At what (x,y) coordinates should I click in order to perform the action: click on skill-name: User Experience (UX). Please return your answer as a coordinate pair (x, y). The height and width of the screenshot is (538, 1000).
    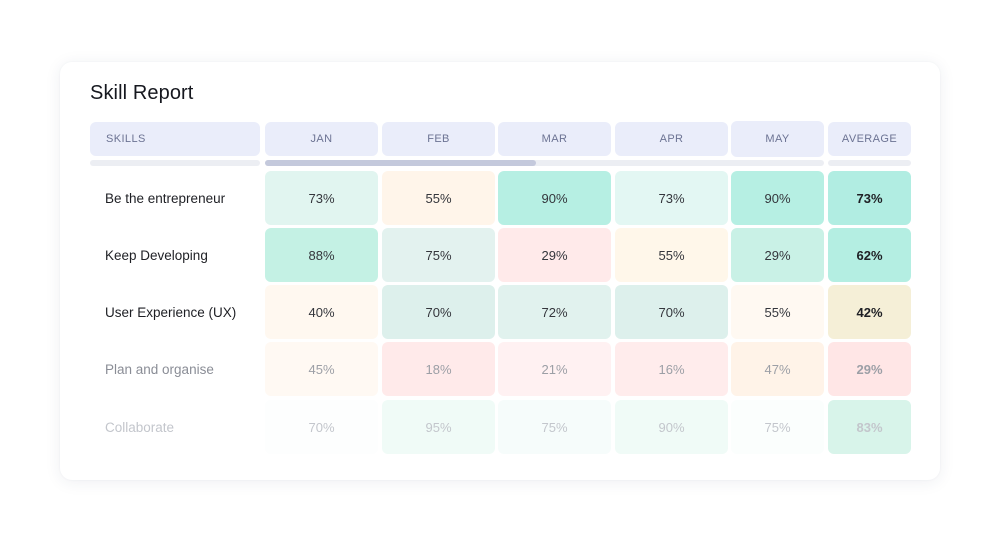
    Looking at the image, I should click on (171, 312).